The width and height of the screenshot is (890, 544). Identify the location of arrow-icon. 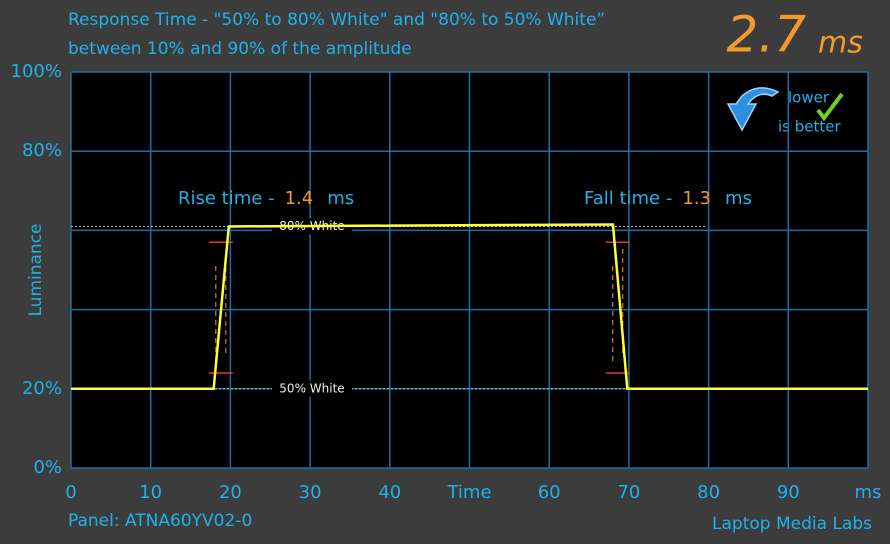
(753, 109).